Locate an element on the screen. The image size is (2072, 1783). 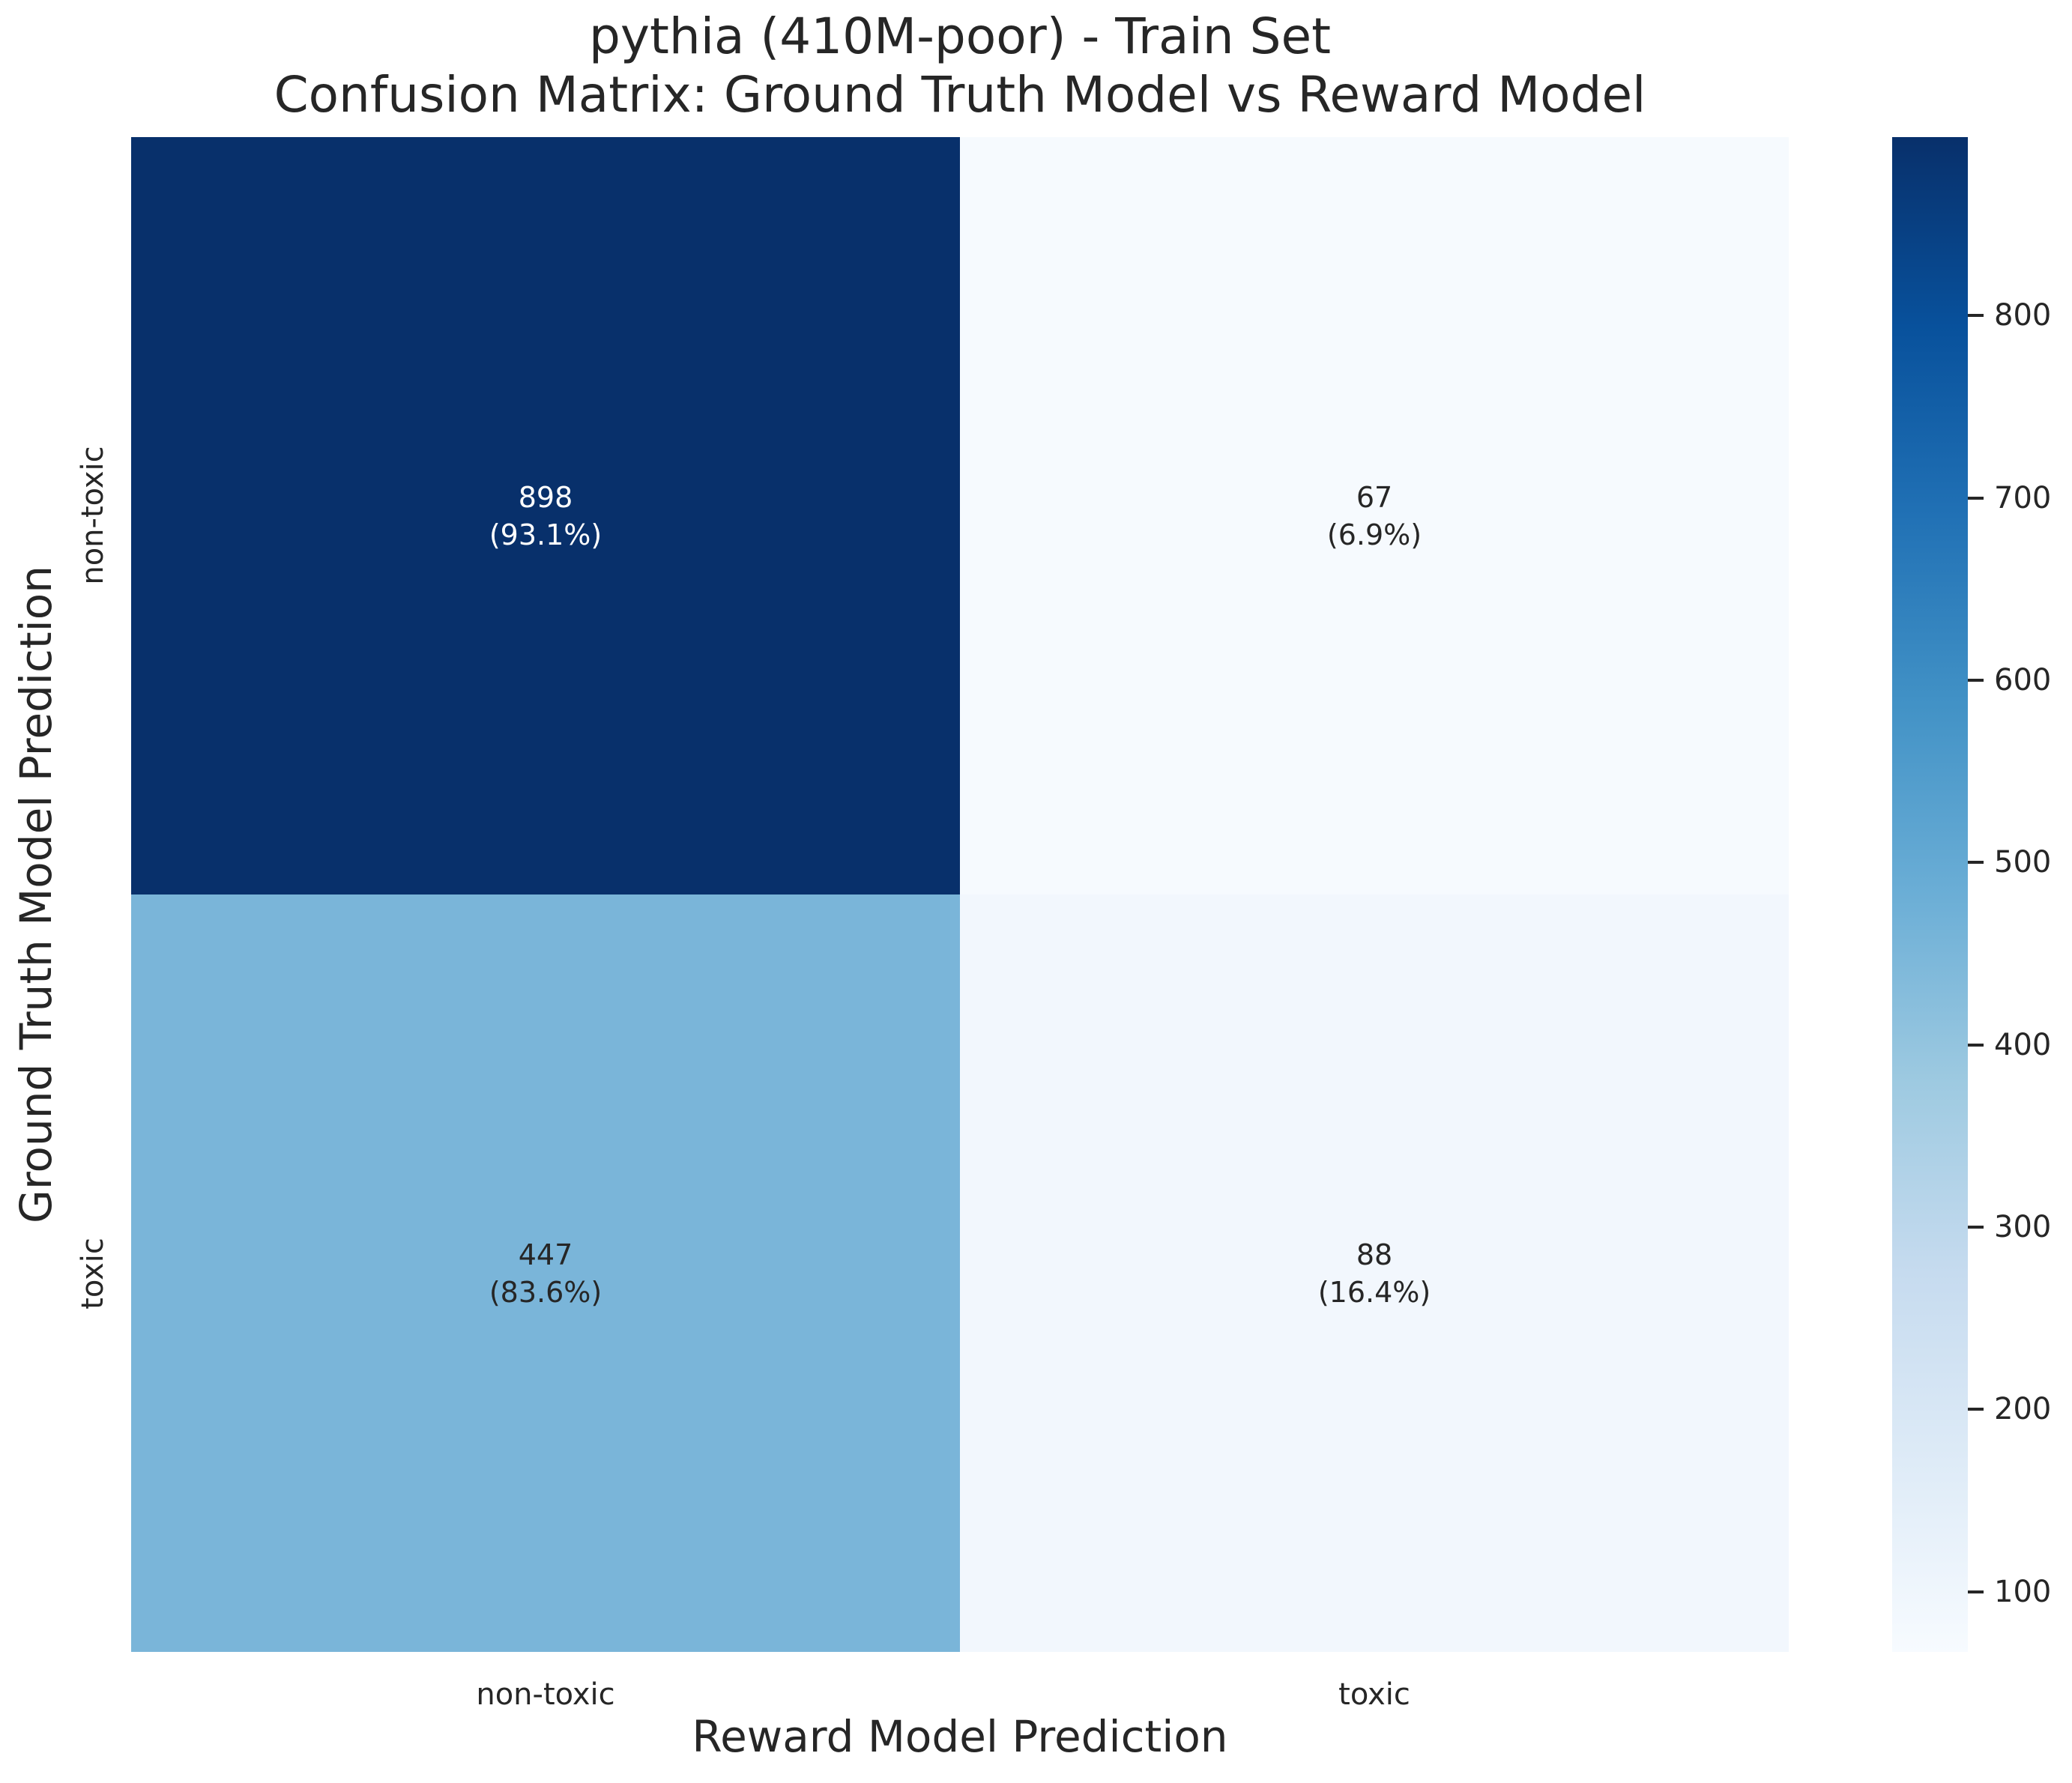
x-tick-toxic: toxic is located at coordinates (1374, 1694).